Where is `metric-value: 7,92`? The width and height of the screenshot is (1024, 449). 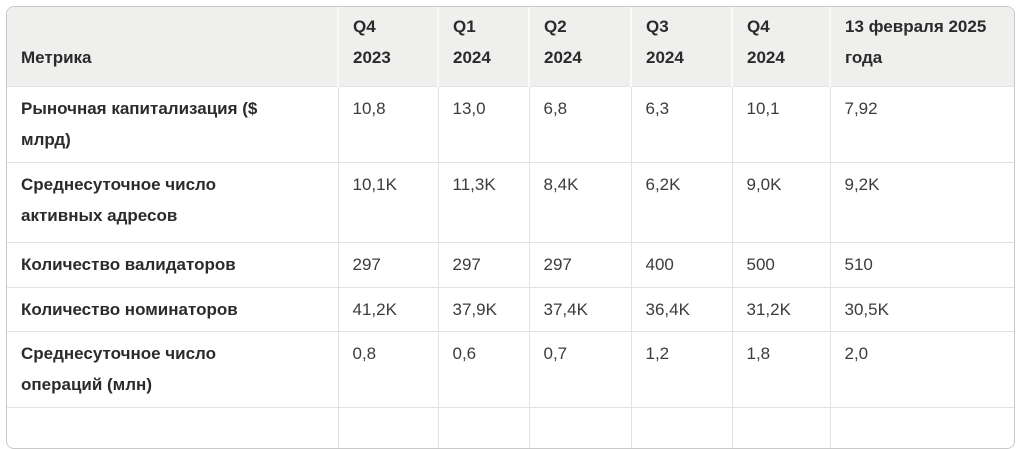
metric-value: 7,92 is located at coordinates (921, 124).